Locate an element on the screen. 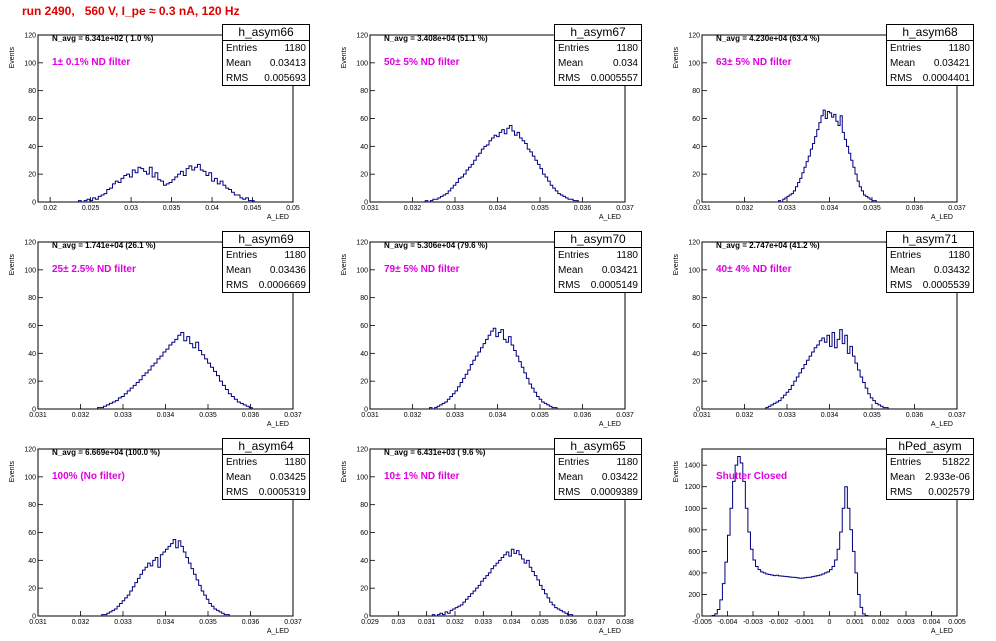  filter-label: 40± 4% ND filter is located at coordinates (754, 269).